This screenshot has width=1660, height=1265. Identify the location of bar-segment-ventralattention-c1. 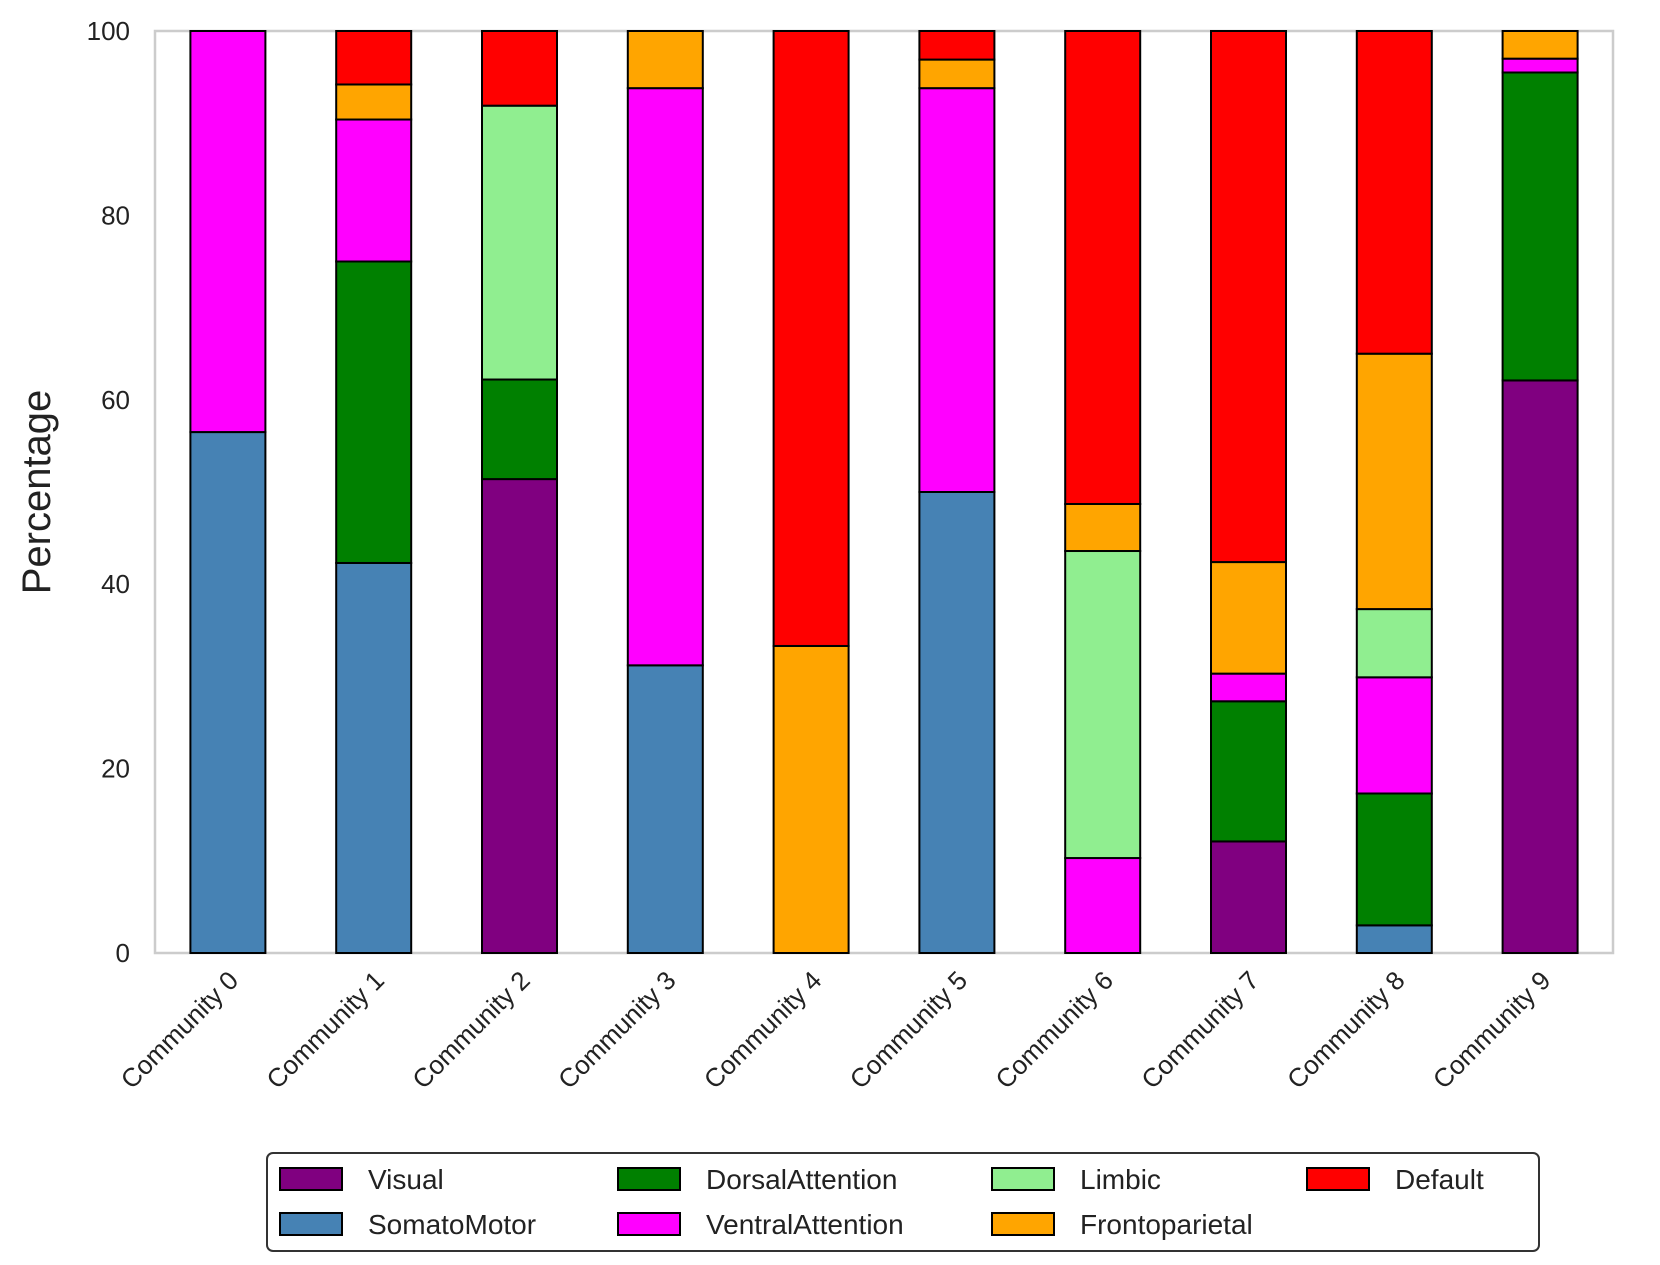
(374, 190).